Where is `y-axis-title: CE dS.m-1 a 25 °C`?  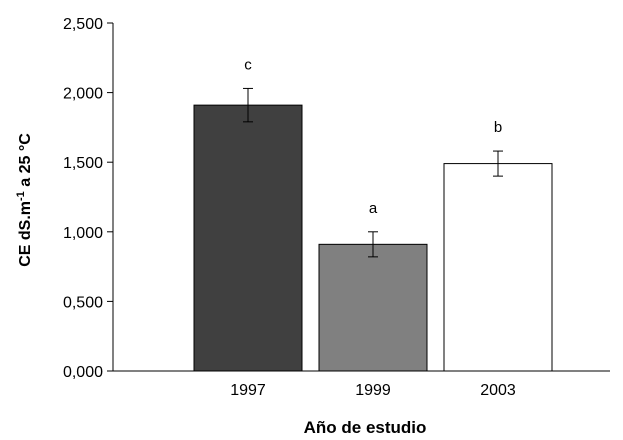
y-axis-title: CE dS.m-1 a 25 °C is located at coordinates (24, 200).